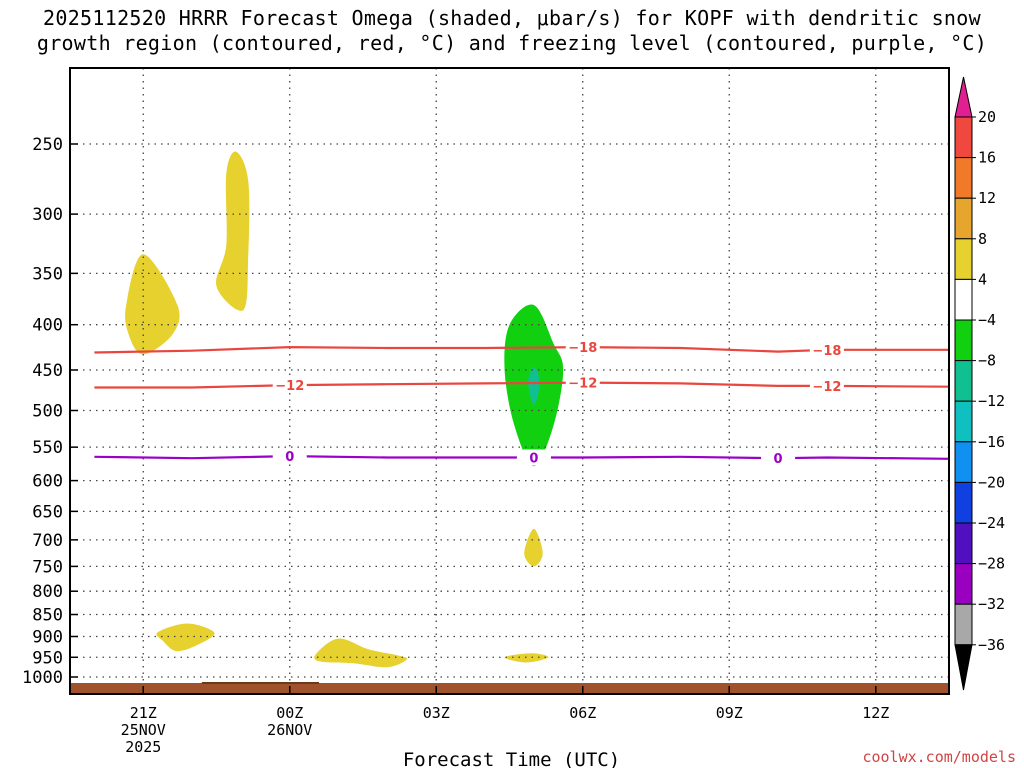  I want to click on y-tick-400: 400, so click(47, 326).